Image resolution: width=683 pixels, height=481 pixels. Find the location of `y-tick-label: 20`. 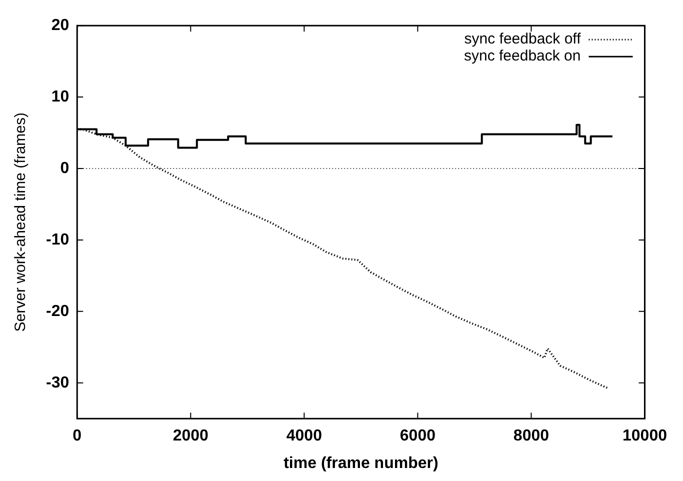

y-tick-label: 20 is located at coordinates (60, 25).